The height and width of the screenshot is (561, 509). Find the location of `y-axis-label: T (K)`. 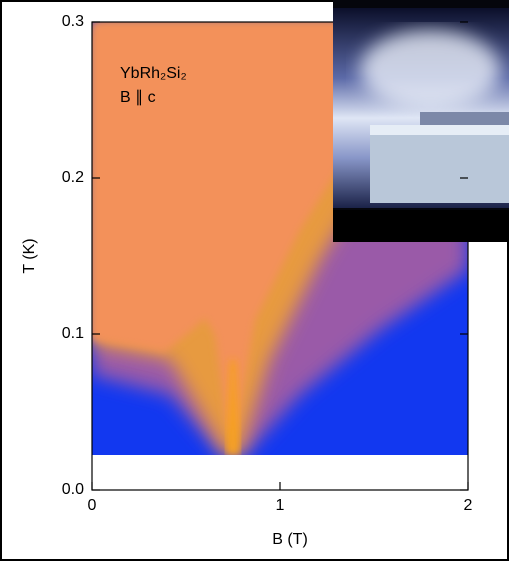

y-axis-label: T (K) is located at coordinates (29, 255).